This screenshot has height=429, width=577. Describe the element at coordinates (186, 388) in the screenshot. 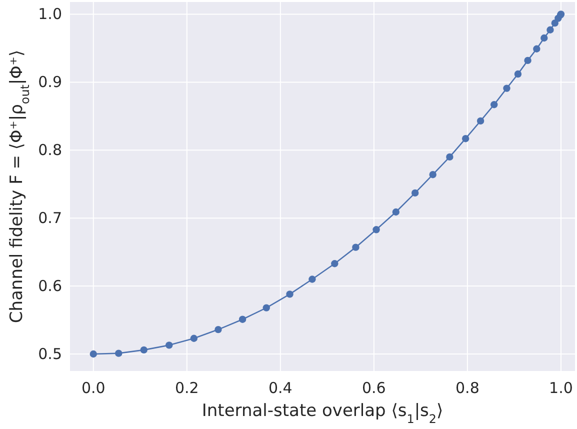

I see `x-tick-label: 0.2` at that location.